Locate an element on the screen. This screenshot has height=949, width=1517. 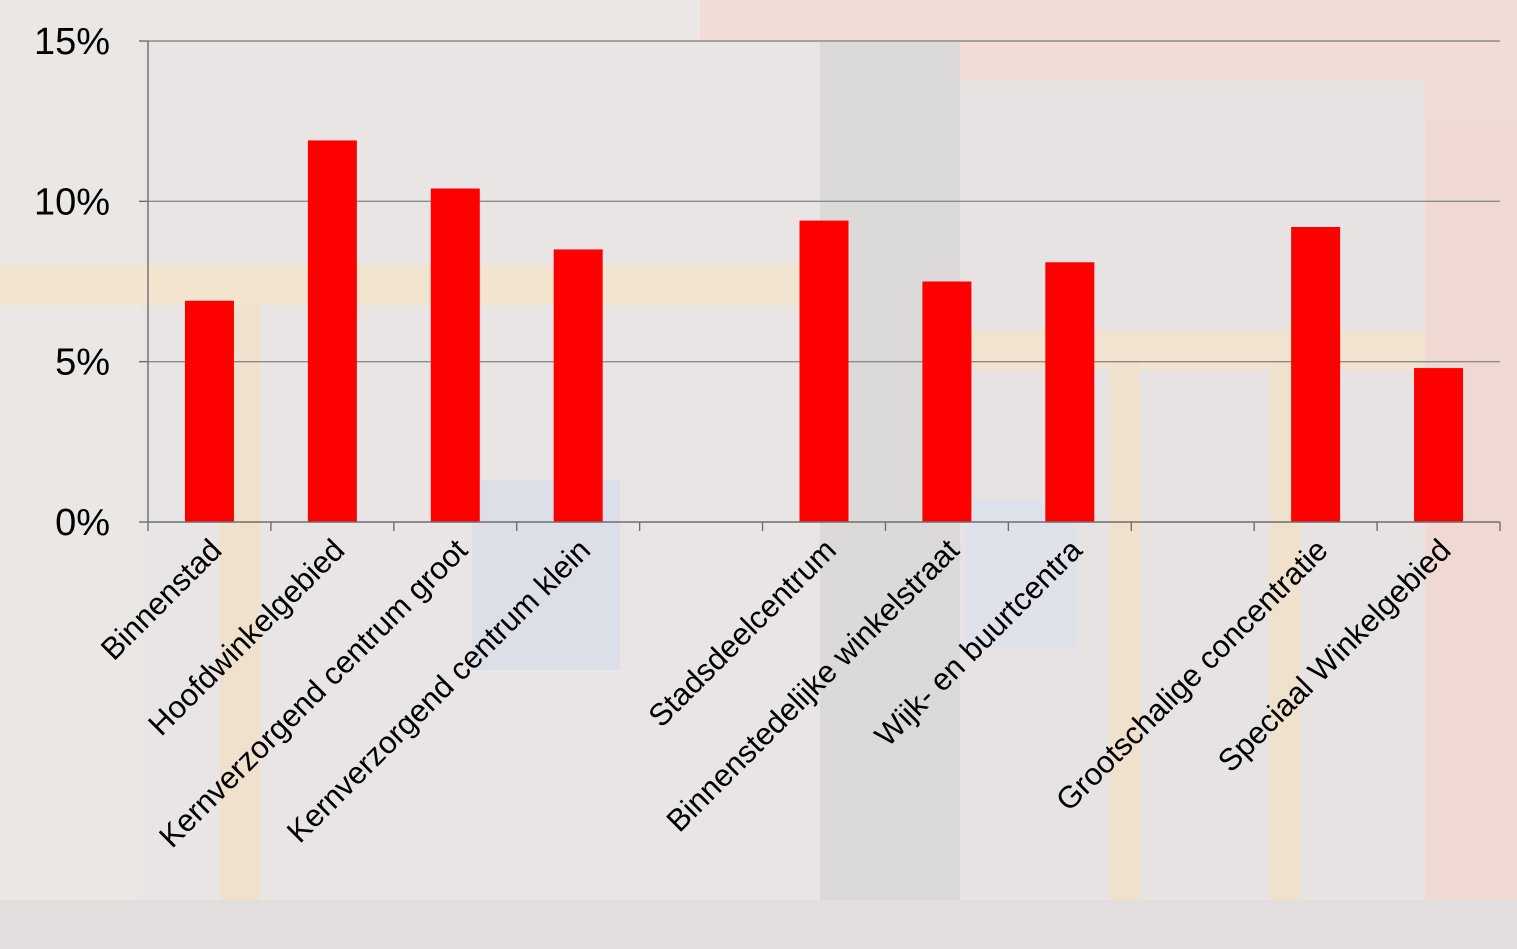
y-tick-label: 0% is located at coordinates (82, 523).